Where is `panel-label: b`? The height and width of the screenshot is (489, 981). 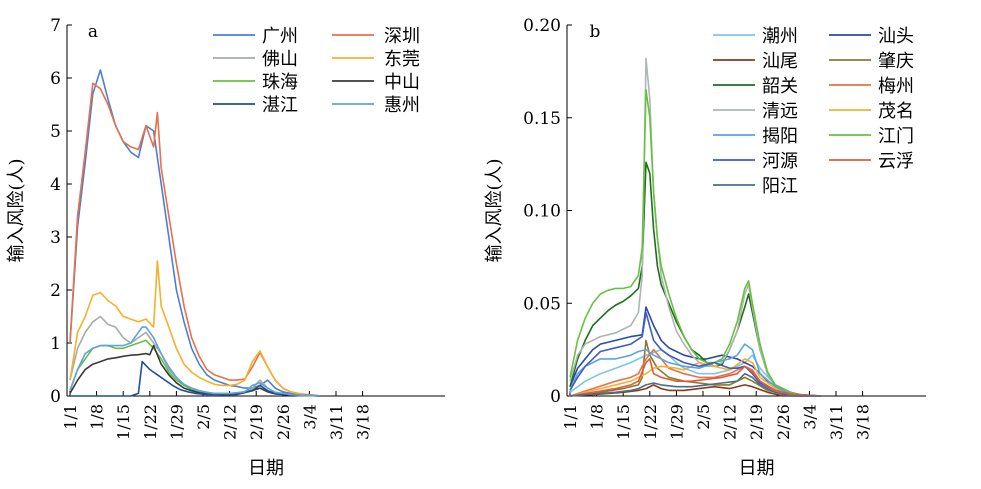
panel-label: b is located at coordinates (595, 32).